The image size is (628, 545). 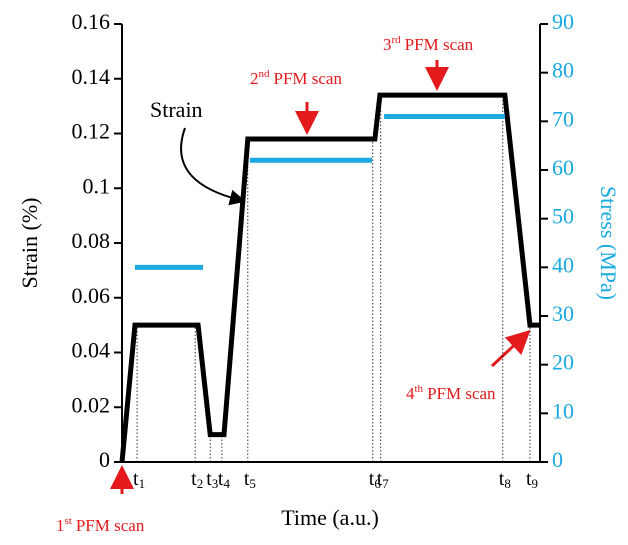 I want to click on annotation-superscript: rd, so click(x=397, y=40).